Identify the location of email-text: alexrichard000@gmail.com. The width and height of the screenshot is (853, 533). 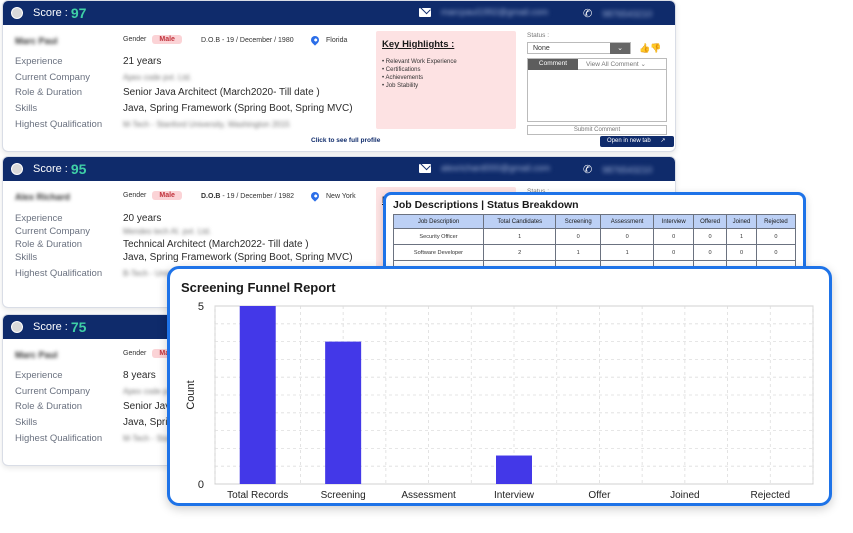
(496, 168).